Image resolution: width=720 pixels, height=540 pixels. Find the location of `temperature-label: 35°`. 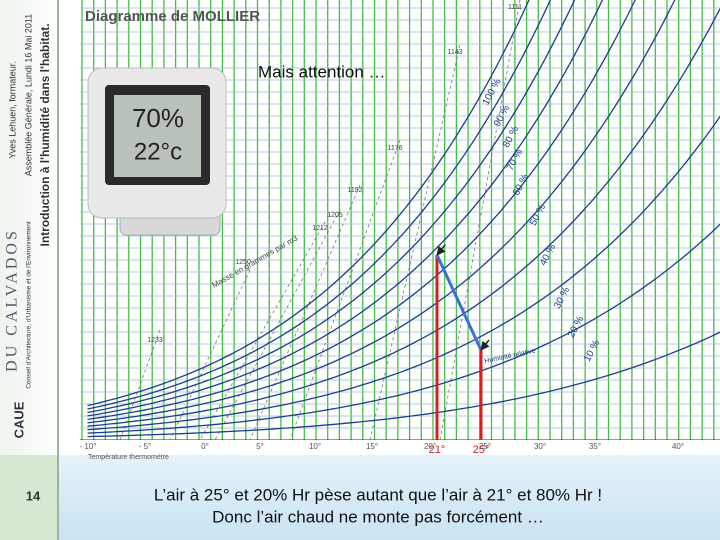

temperature-label: 35° is located at coordinates (595, 446).